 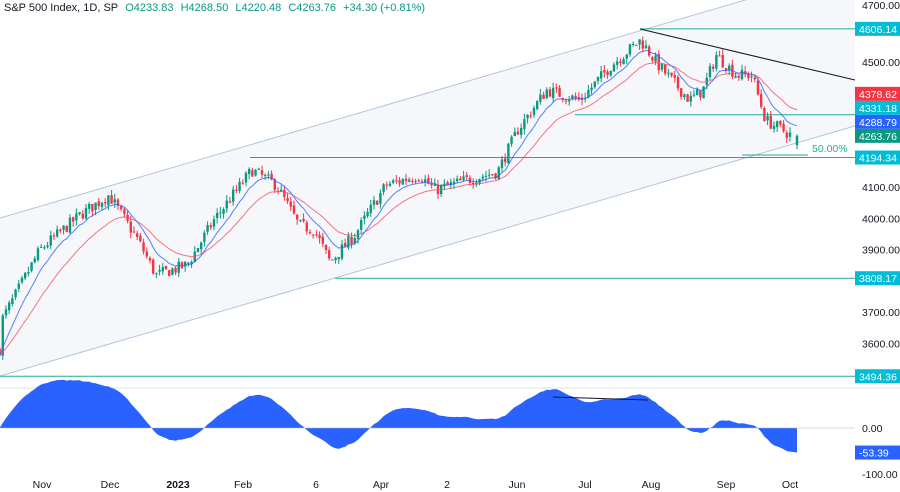 I want to click on price-tag: 4263.76, so click(x=878, y=137).